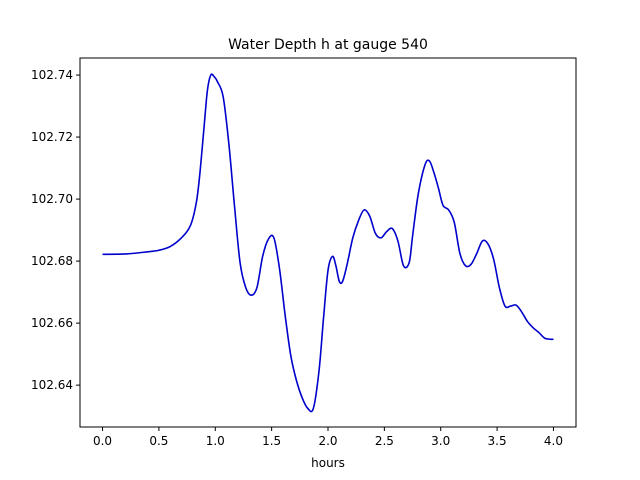 This screenshot has height=480, width=640. I want to click on x-axis-label: hours, so click(328, 463).